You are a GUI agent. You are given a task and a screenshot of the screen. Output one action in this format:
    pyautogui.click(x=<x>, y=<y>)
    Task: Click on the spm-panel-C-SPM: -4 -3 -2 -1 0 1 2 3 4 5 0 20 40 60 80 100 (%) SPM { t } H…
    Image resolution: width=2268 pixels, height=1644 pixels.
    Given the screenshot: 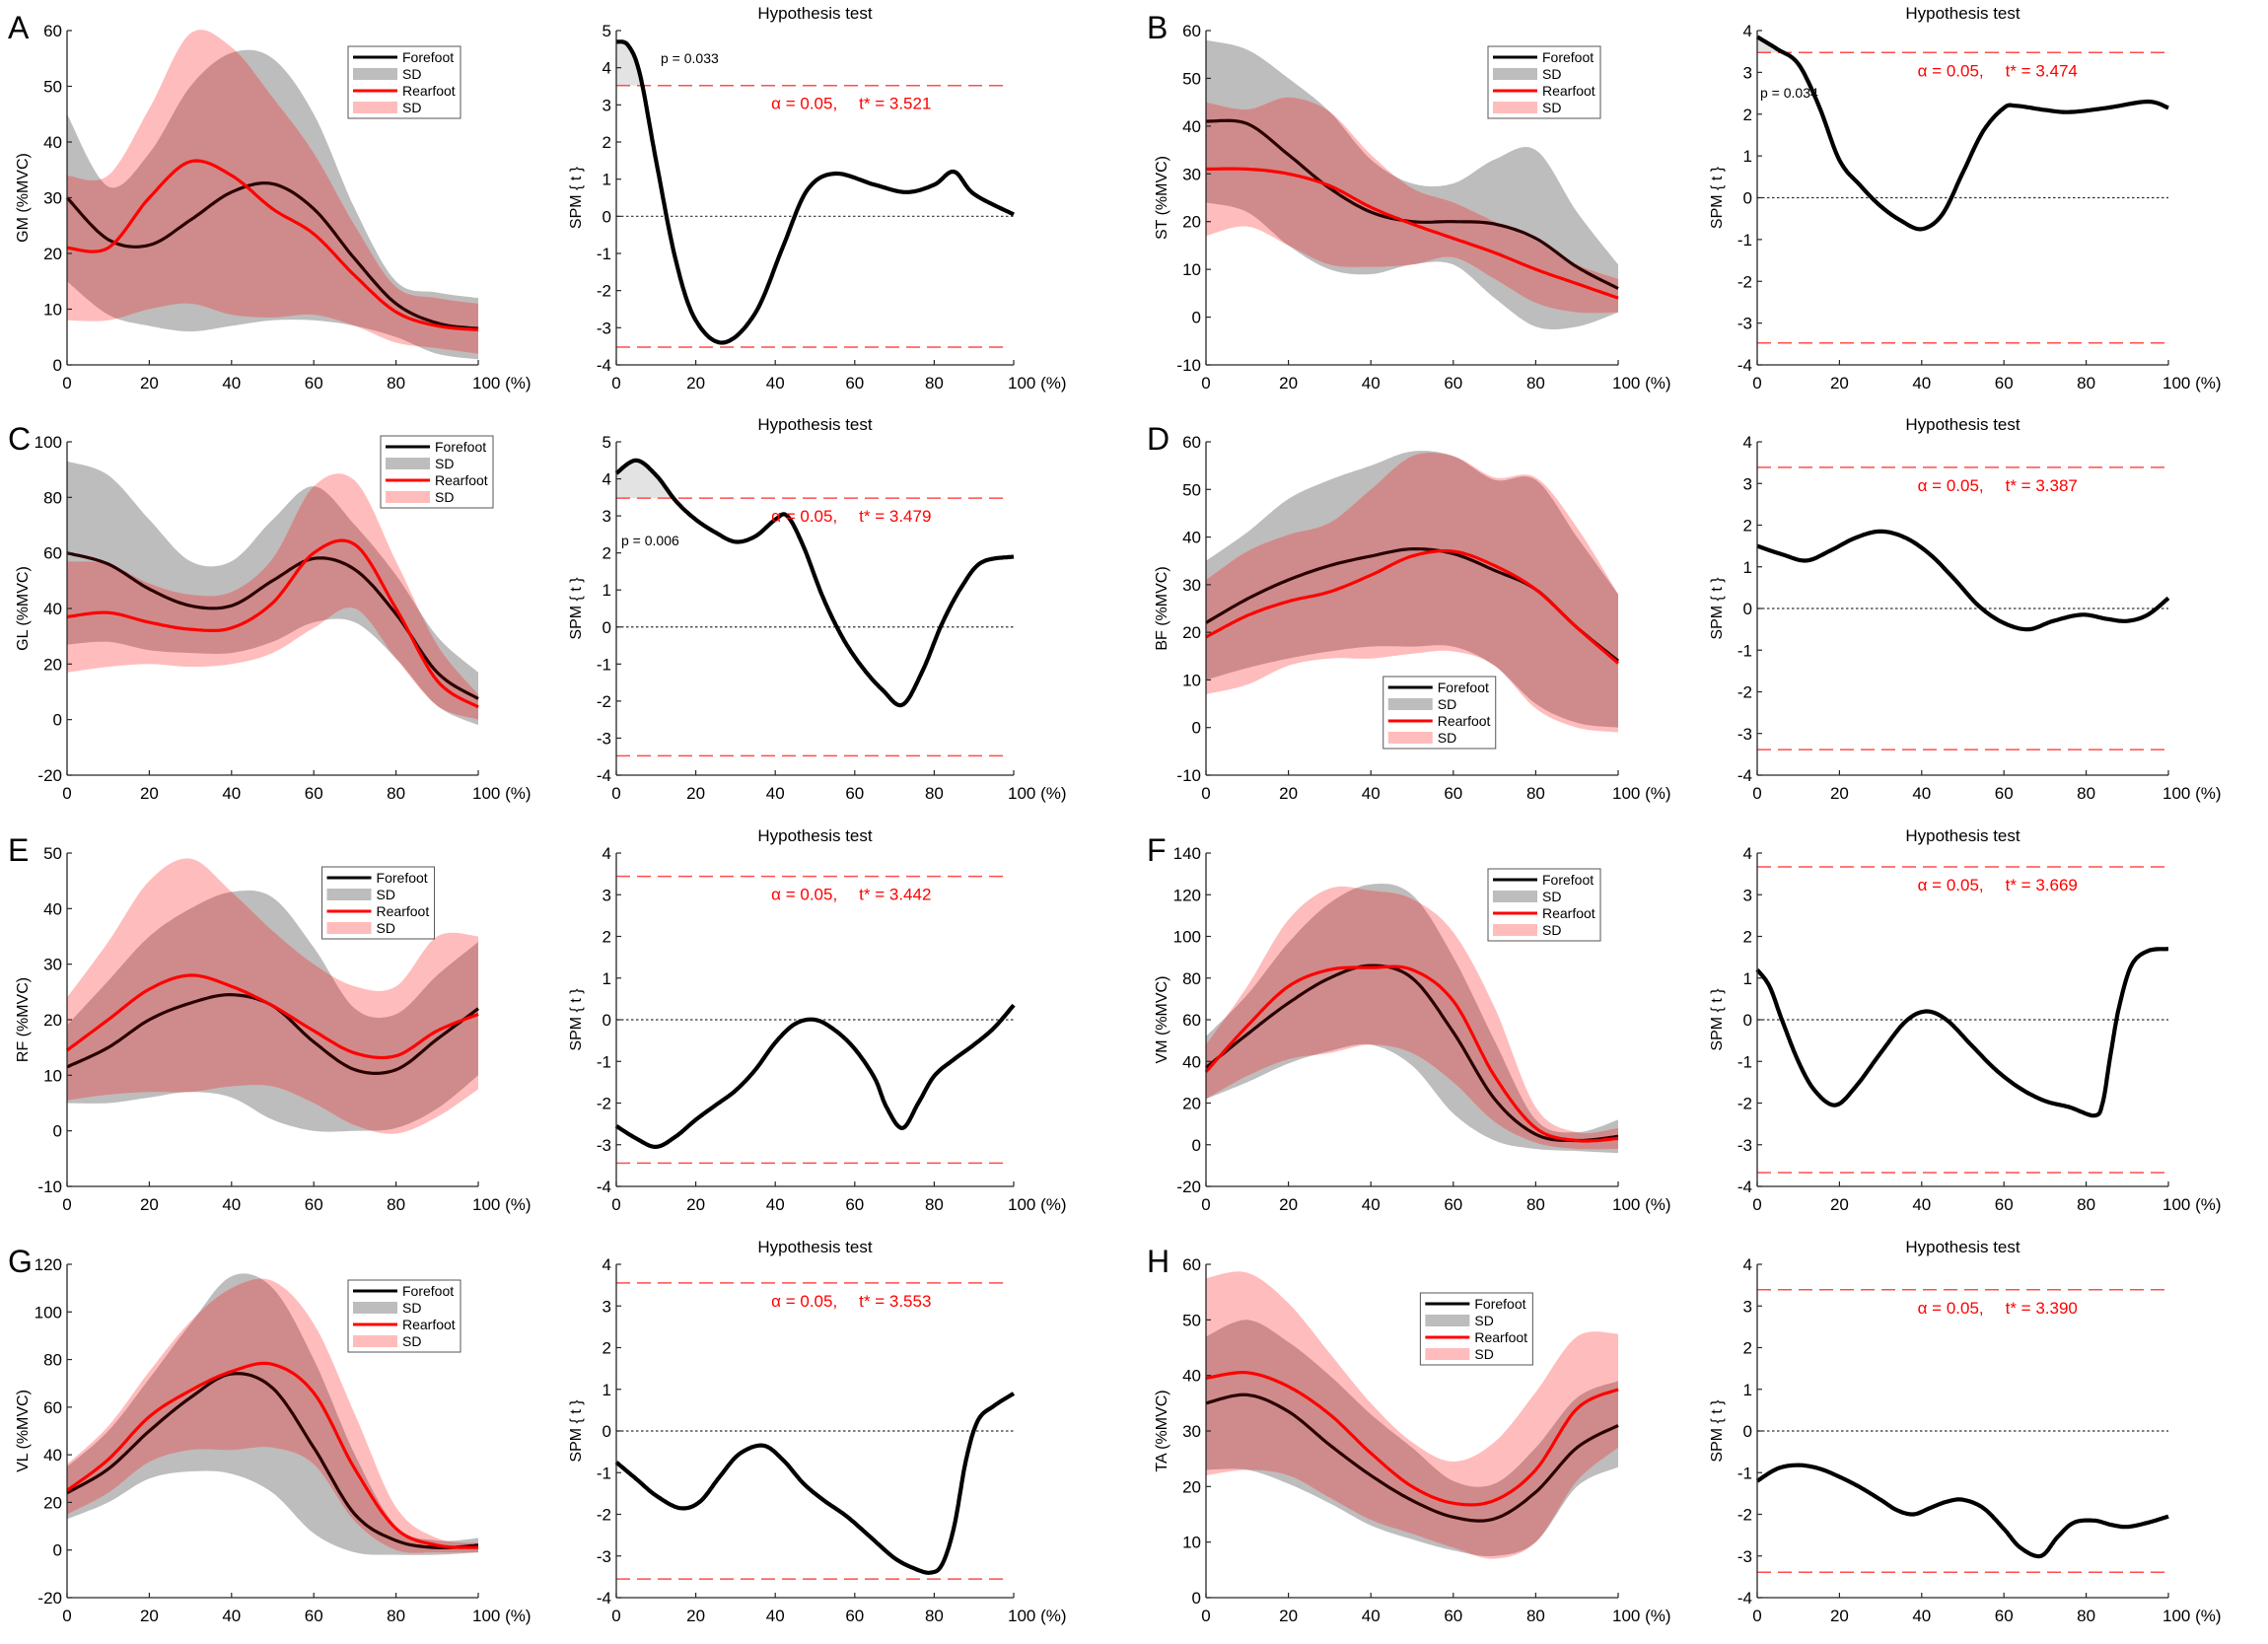 What is the action you would take?
    pyautogui.click(x=817, y=609)
    